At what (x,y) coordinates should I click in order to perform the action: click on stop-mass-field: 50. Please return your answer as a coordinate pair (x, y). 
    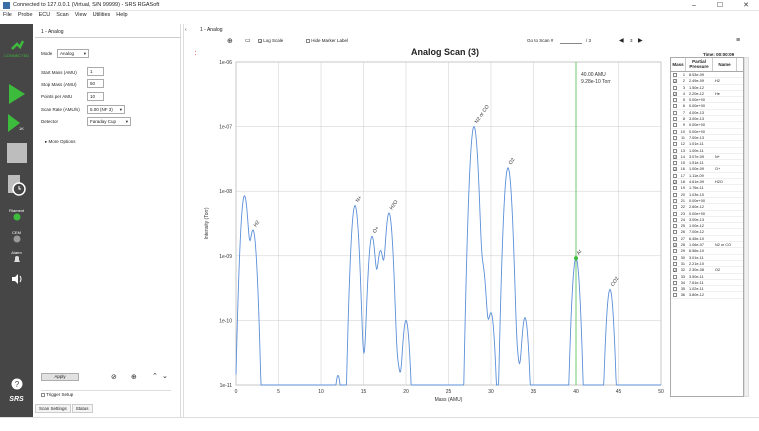
    Looking at the image, I should click on (95, 83).